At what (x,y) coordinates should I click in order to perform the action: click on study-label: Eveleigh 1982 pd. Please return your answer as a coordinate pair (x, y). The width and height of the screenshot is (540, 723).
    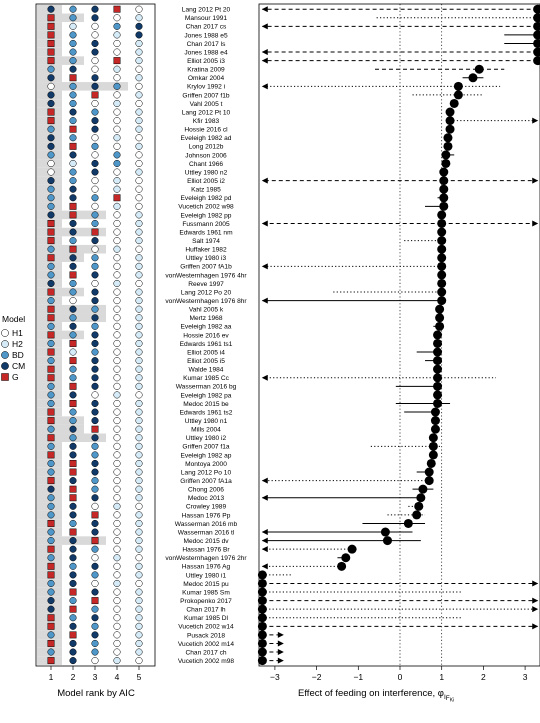
    Looking at the image, I should click on (206, 198).